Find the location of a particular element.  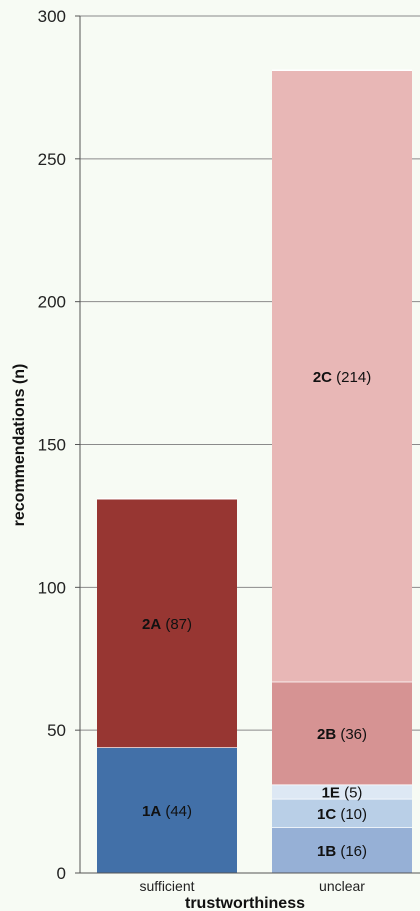

segment-label-1a: 1A (44) is located at coordinates (167, 811).